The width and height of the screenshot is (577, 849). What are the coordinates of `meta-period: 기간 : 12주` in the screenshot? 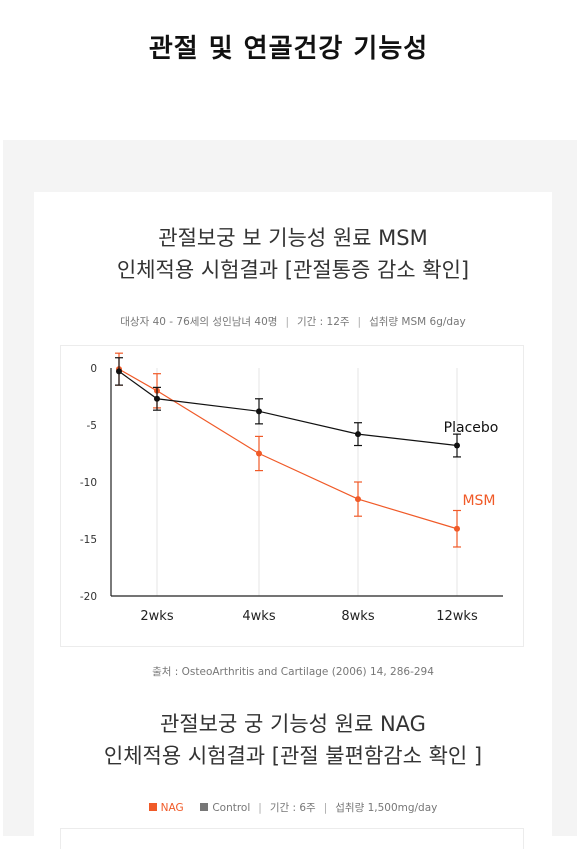 It's located at (323, 322).